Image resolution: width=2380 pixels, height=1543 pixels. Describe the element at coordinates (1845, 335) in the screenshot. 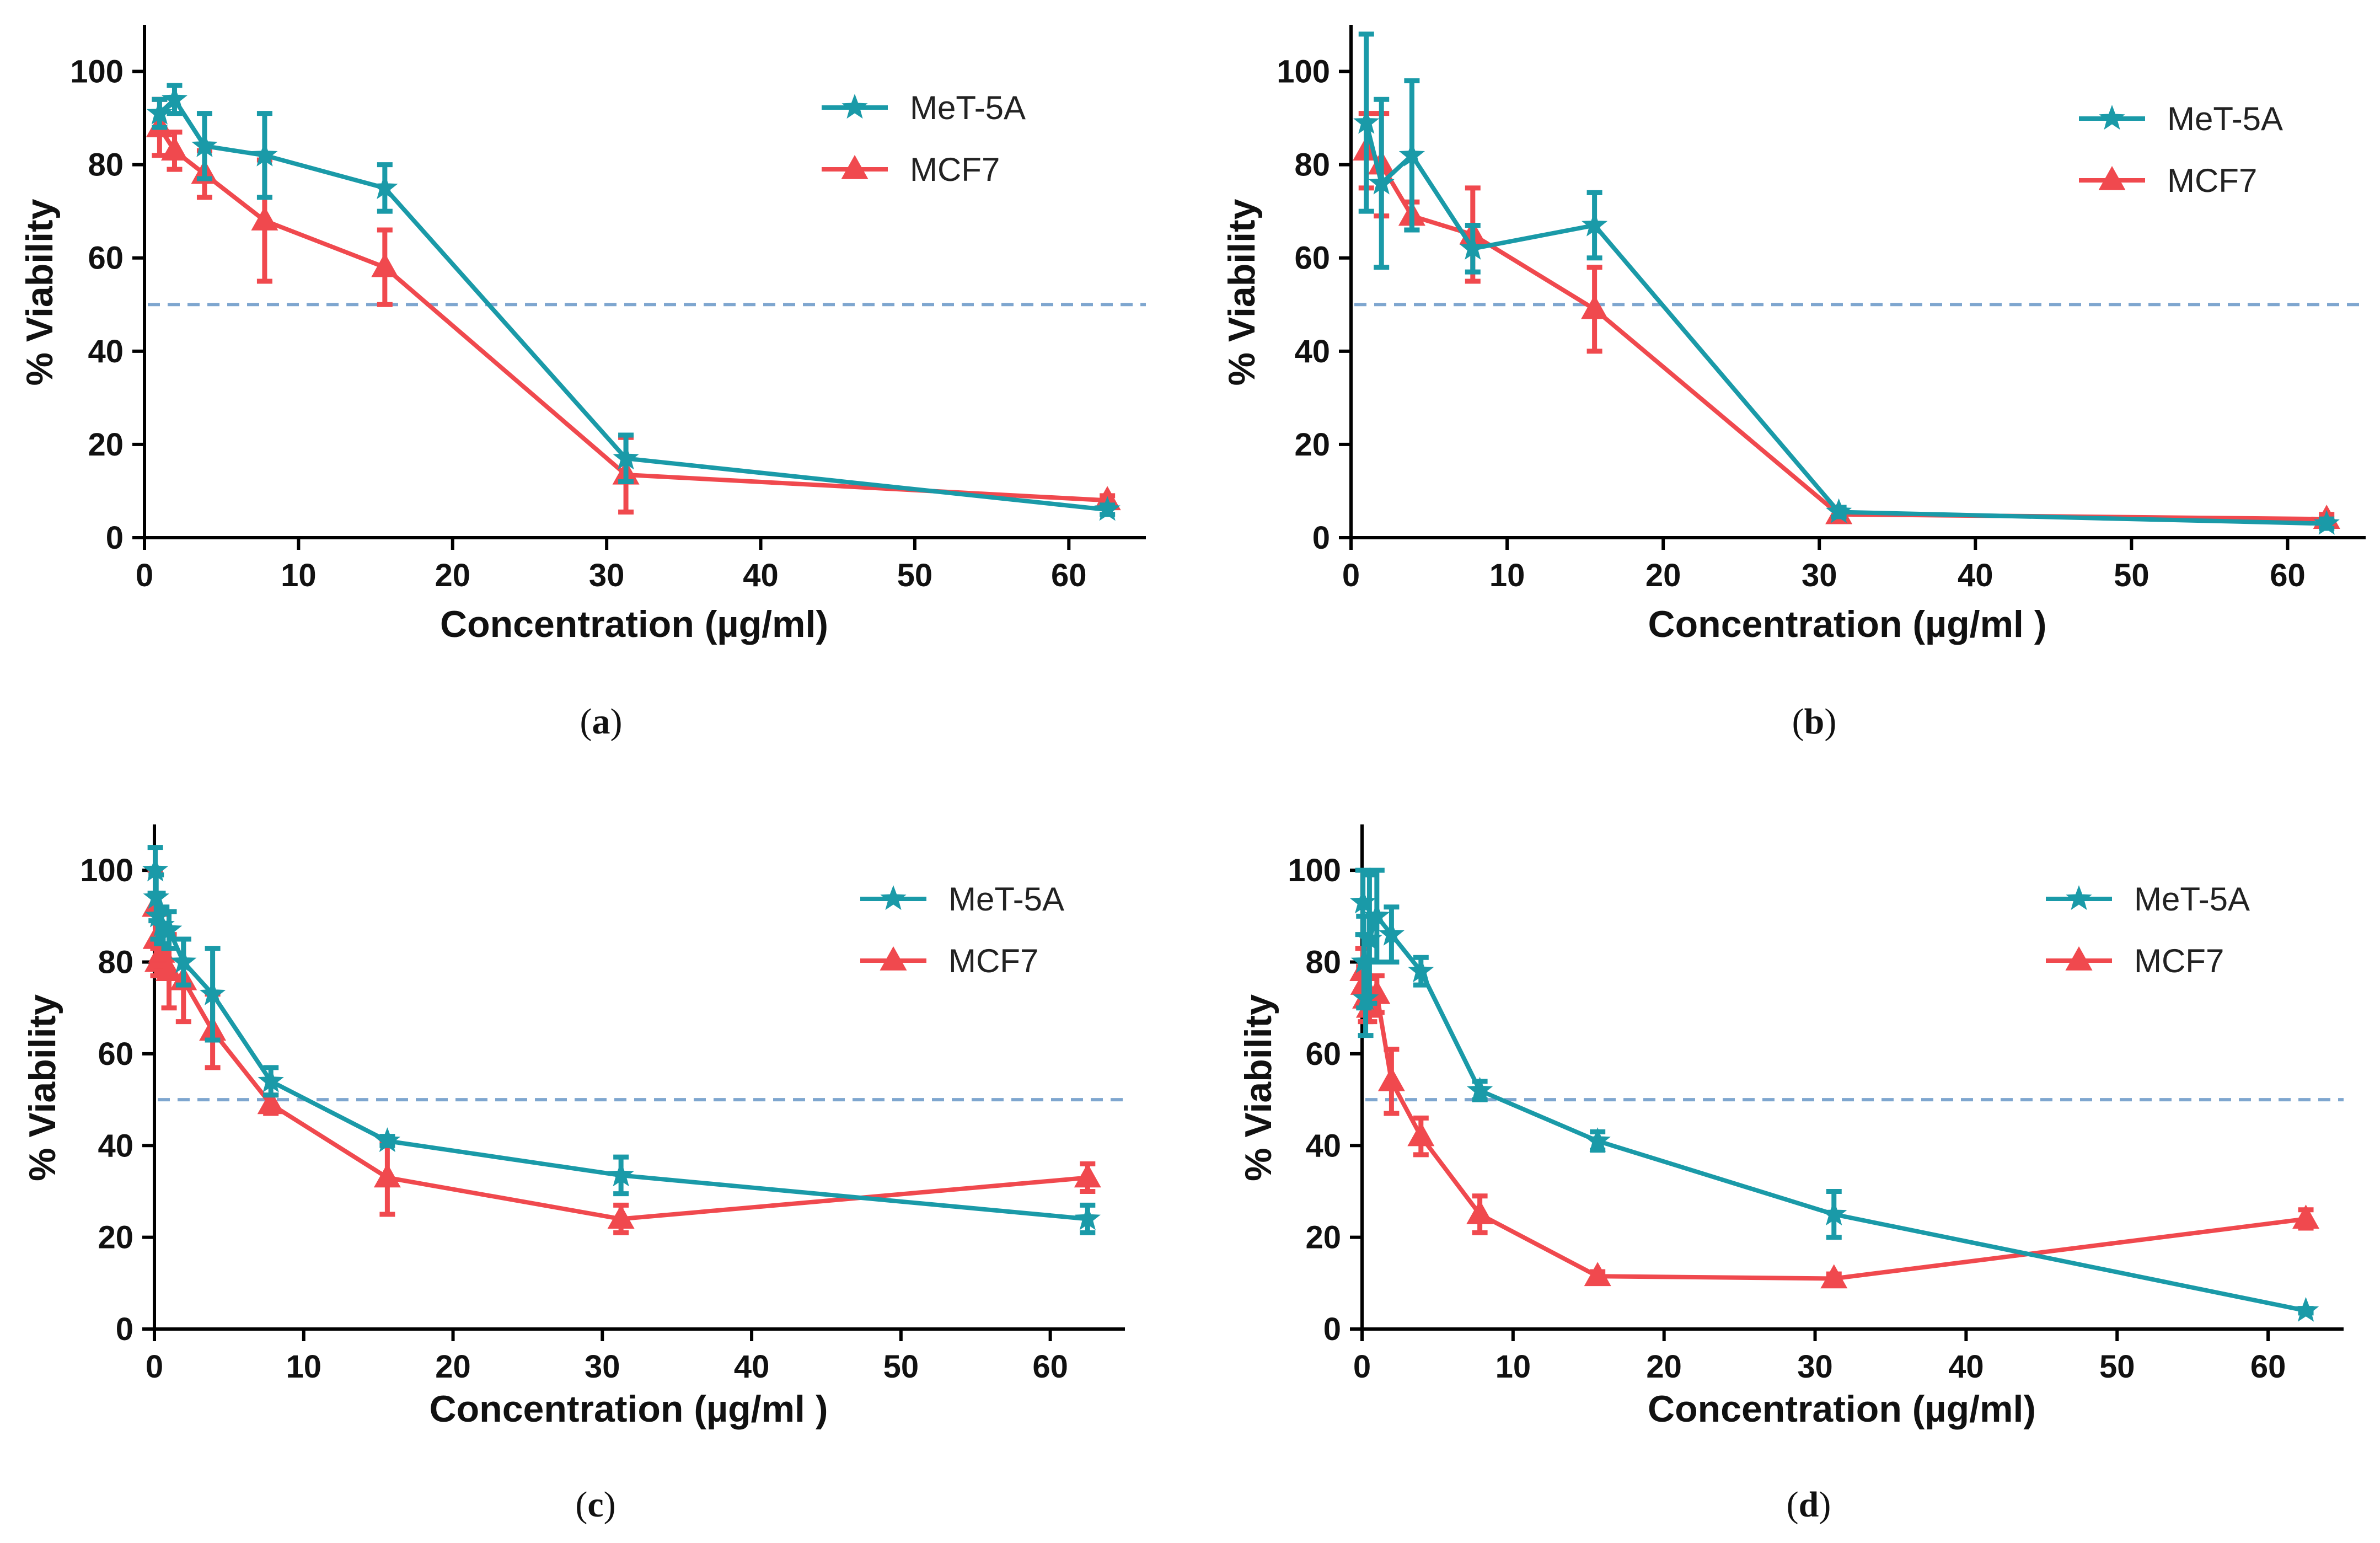

I see `series-line` at that location.